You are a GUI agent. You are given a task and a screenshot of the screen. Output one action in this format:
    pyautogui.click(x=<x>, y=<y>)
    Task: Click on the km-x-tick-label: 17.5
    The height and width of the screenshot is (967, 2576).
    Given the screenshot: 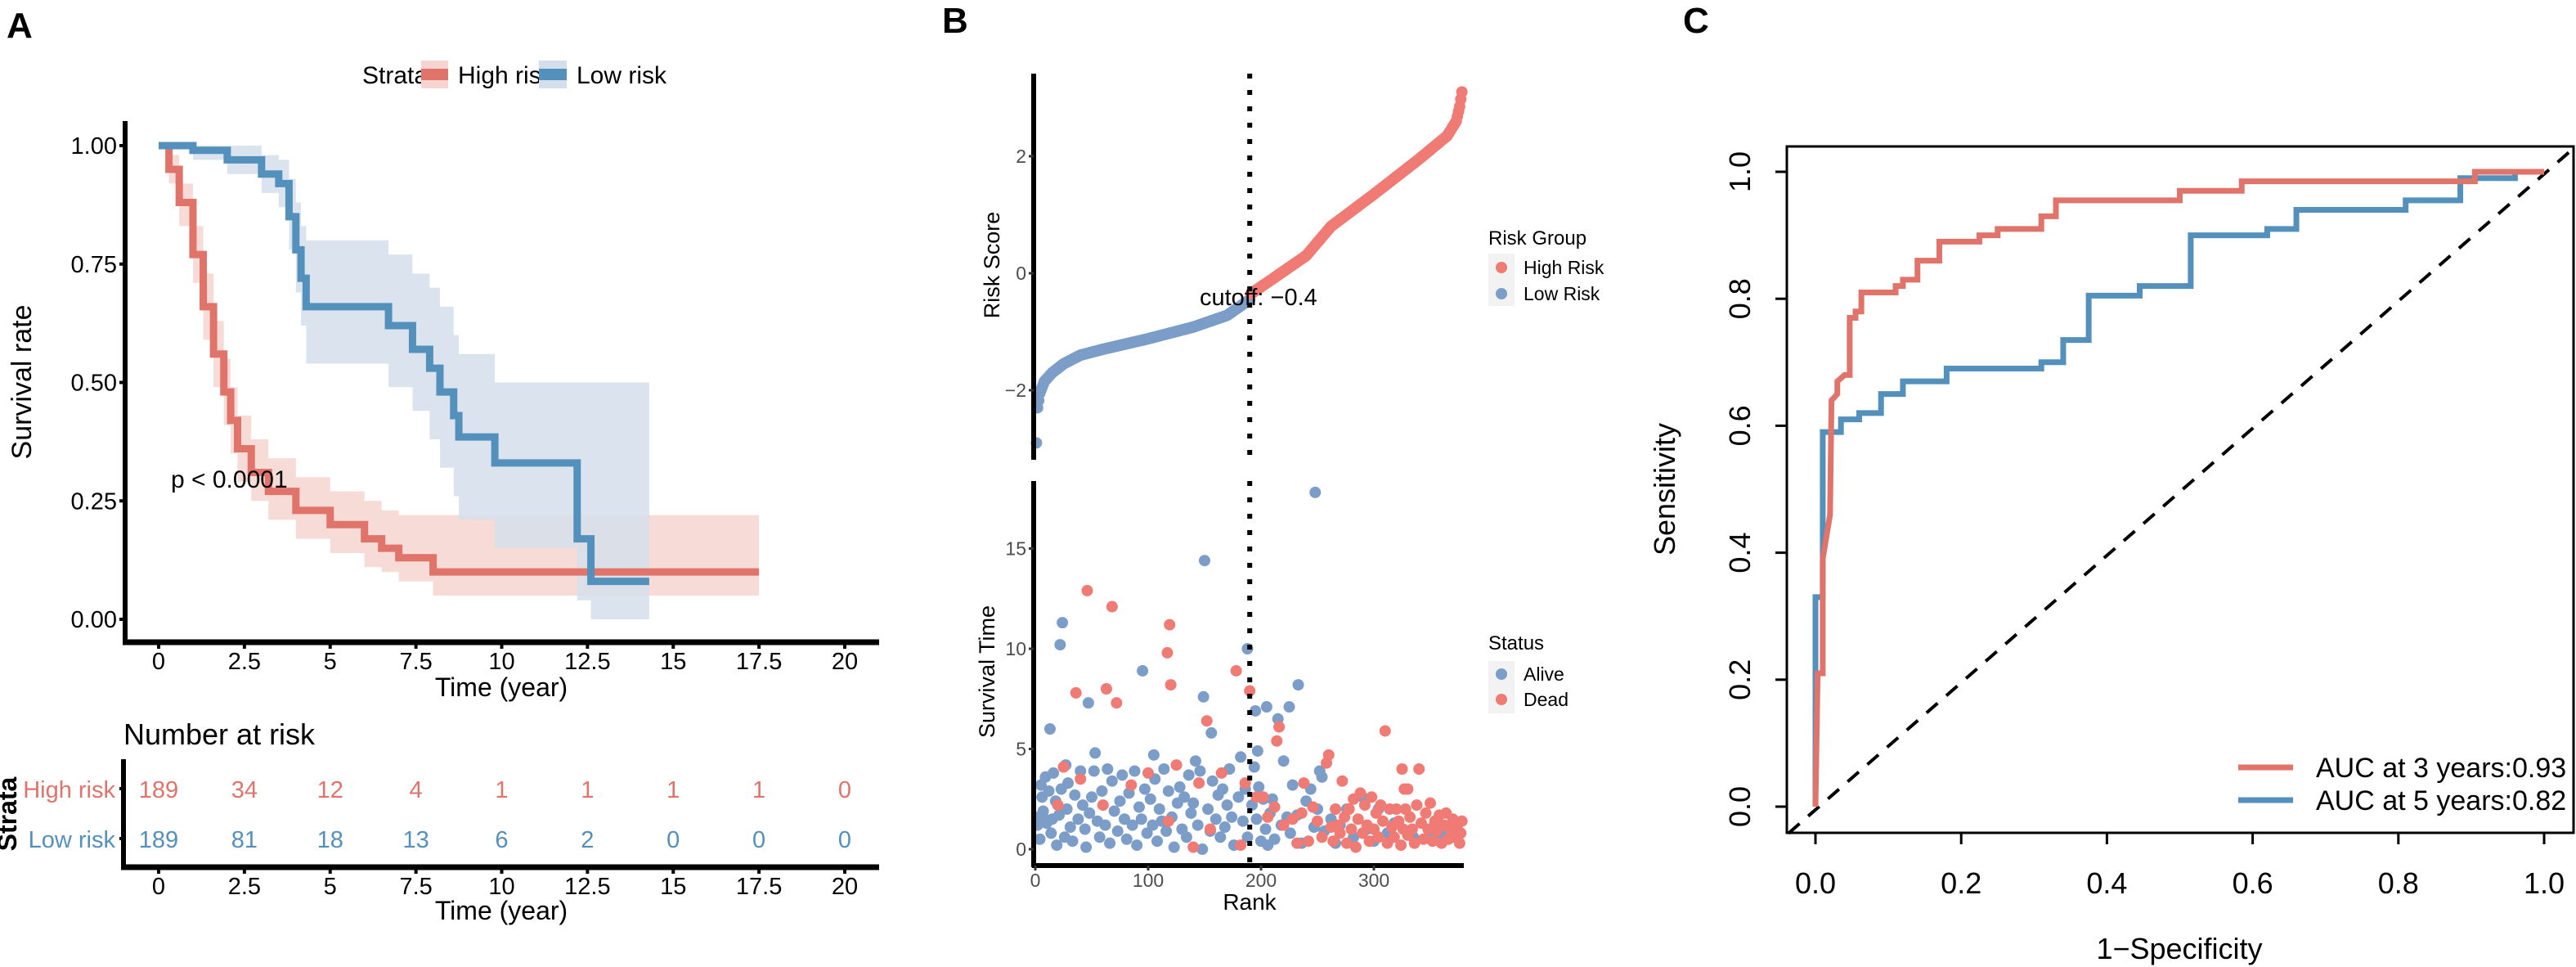 What is the action you would take?
    pyautogui.click(x=759, y=662)
    